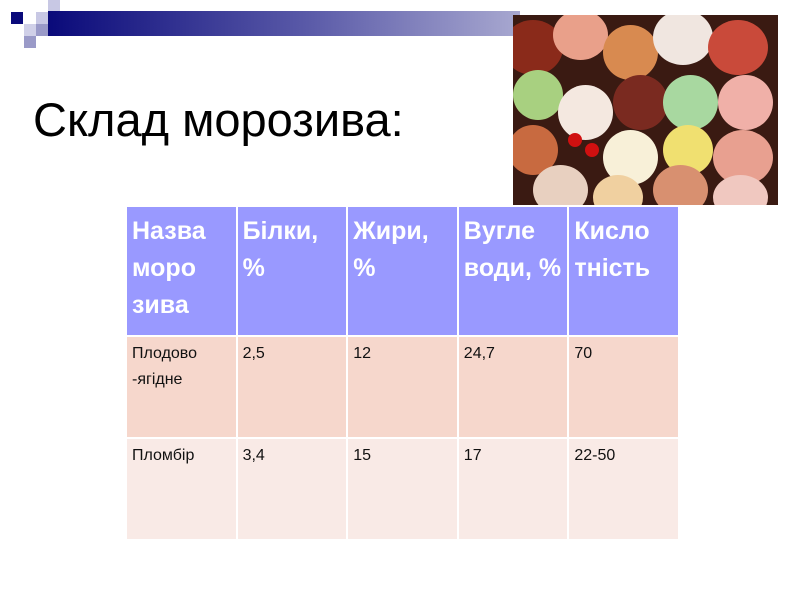 Image resolution: width=800 pixels, height=600 pixels. What do you see at coordinates (623, 387) in the screenshot?
I see `table-cell: 70` at bounding box center [623, 387].